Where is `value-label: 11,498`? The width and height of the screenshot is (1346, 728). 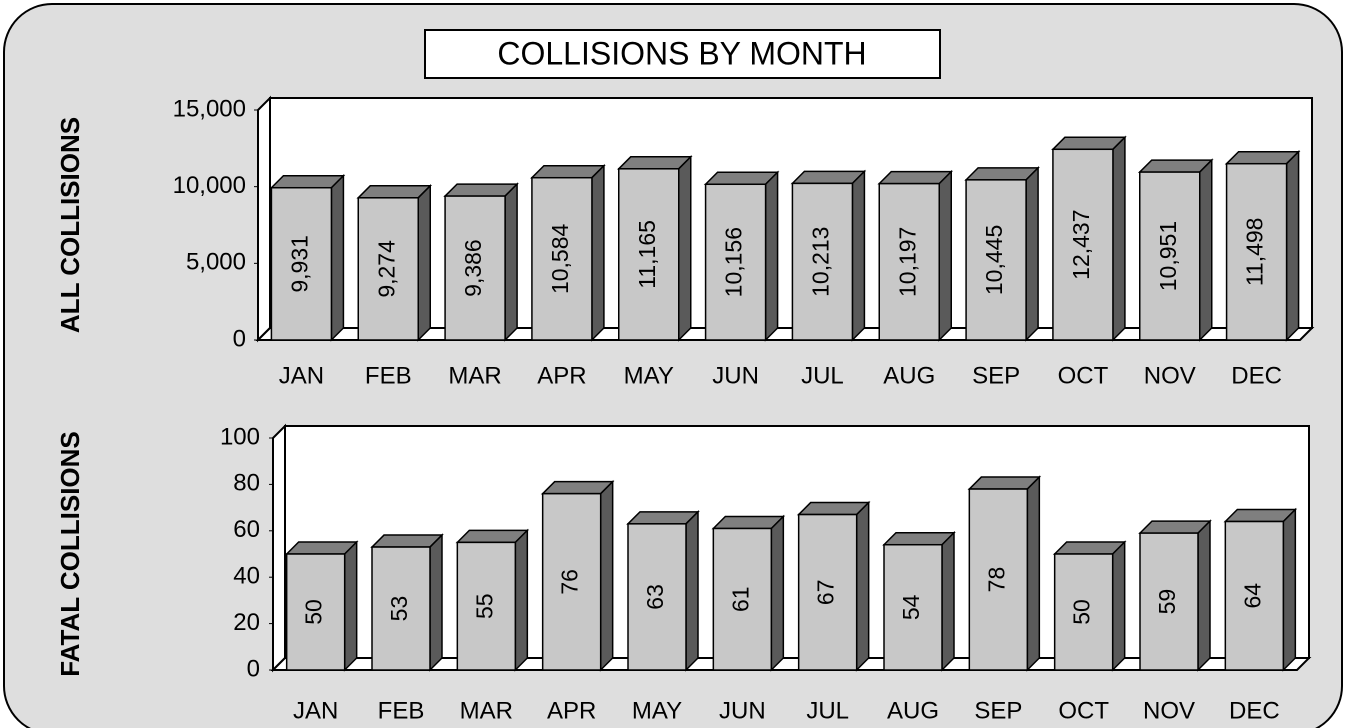 value-label: 11,498 is located at coordinates (1255, 252).